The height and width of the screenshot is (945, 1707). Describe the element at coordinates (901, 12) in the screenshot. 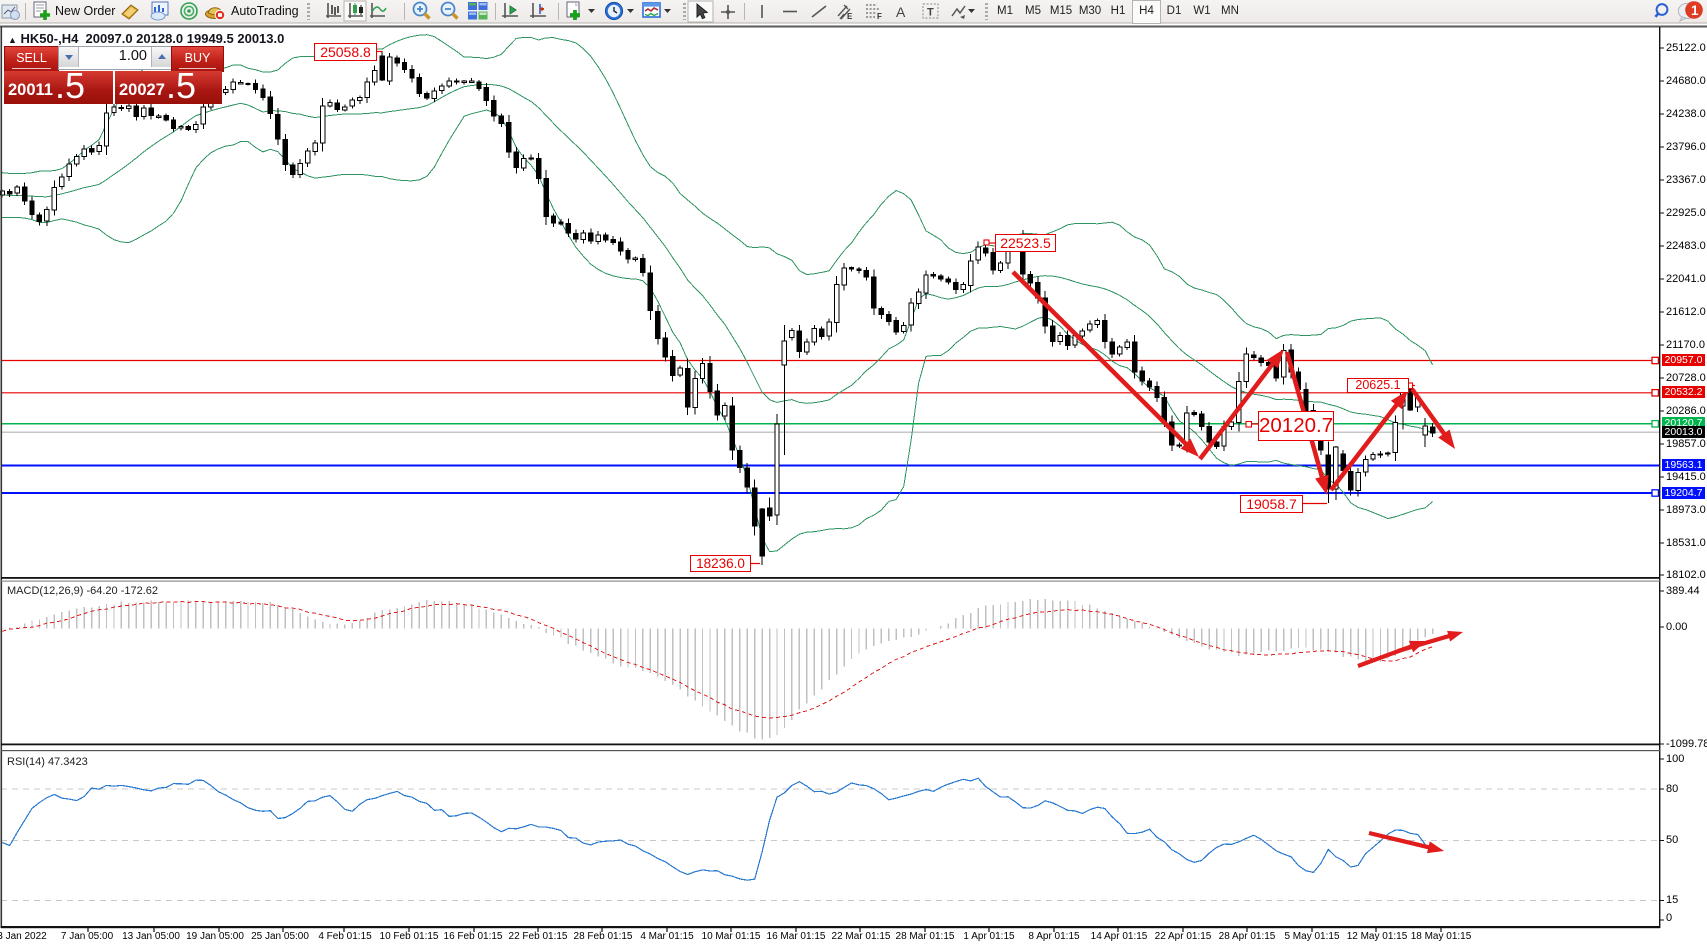

I see `svg-text: A` at that location.